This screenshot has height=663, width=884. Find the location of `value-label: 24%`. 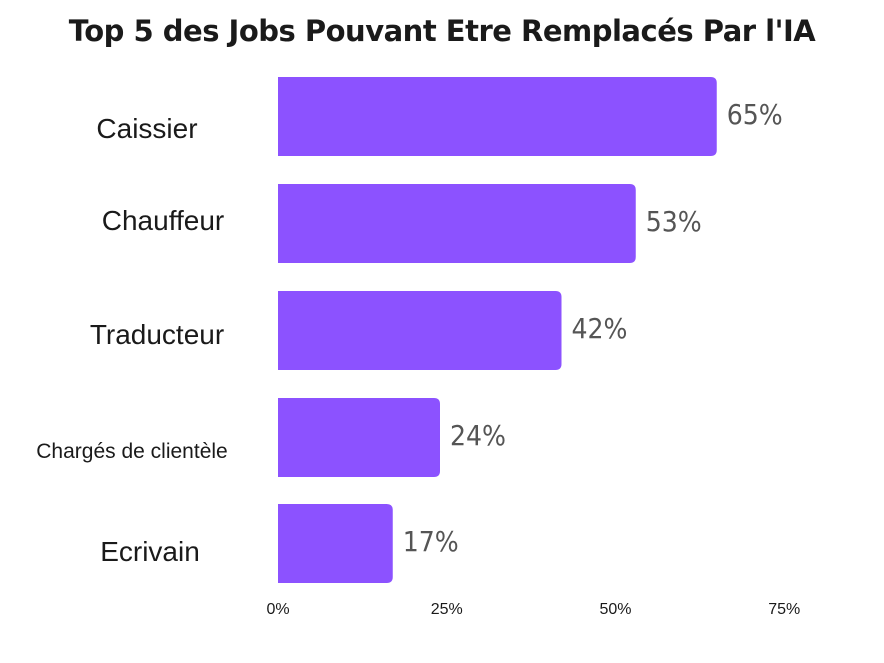

value-label: 24% is located at coordinates (478, 435).